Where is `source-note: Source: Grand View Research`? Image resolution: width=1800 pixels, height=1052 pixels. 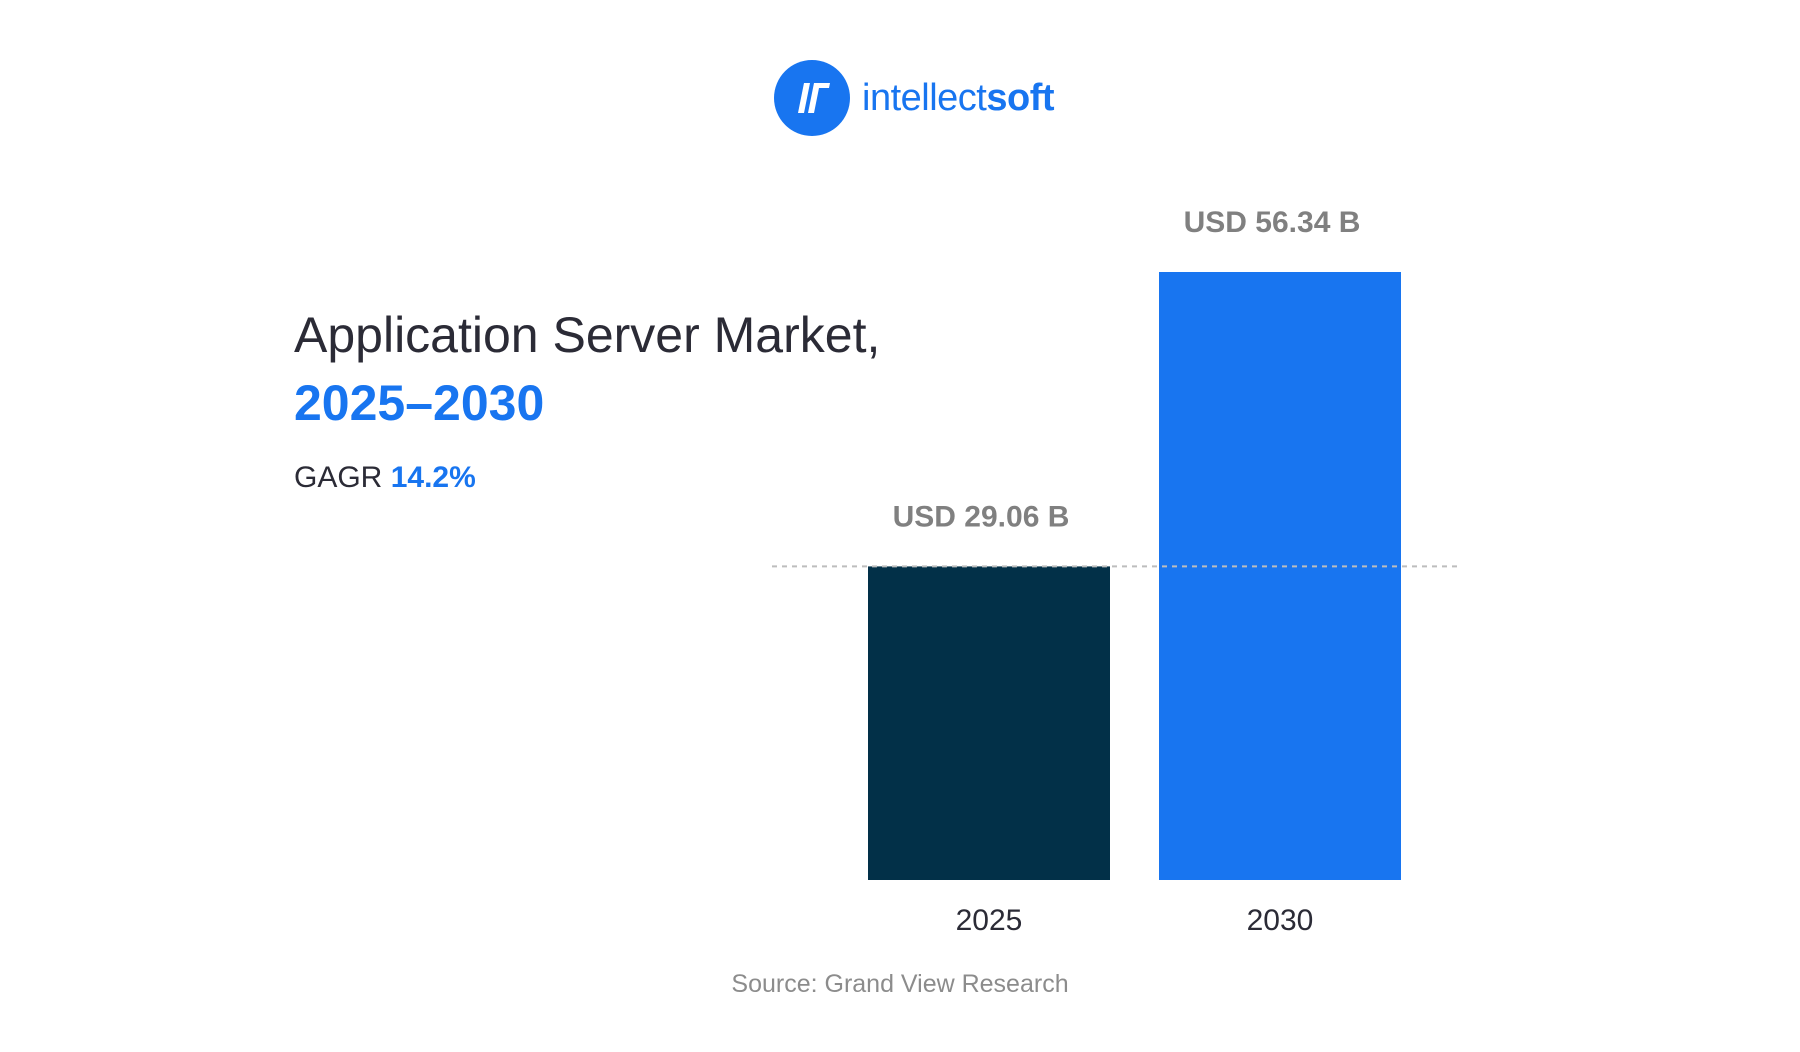 source-note: Source: Grand View Research is located at coordinates (900, 984).